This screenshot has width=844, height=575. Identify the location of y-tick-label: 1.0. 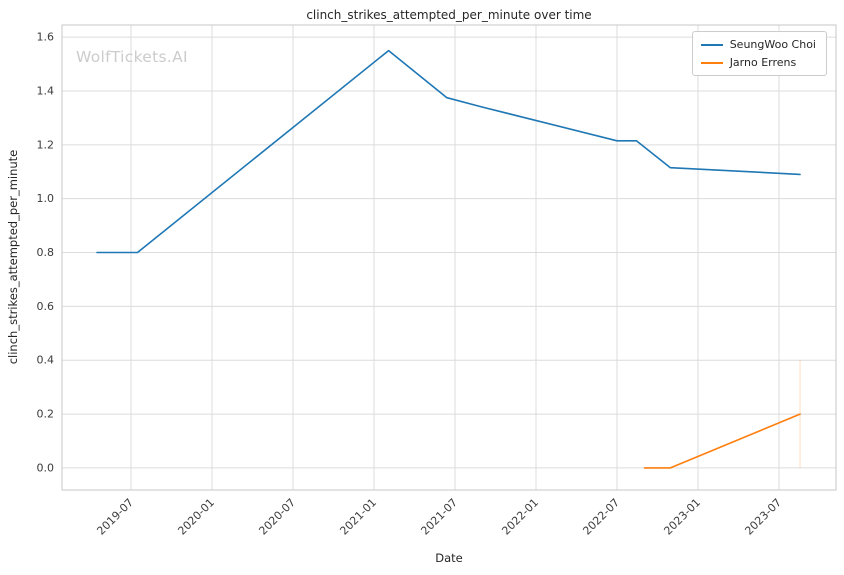
(46, 198).